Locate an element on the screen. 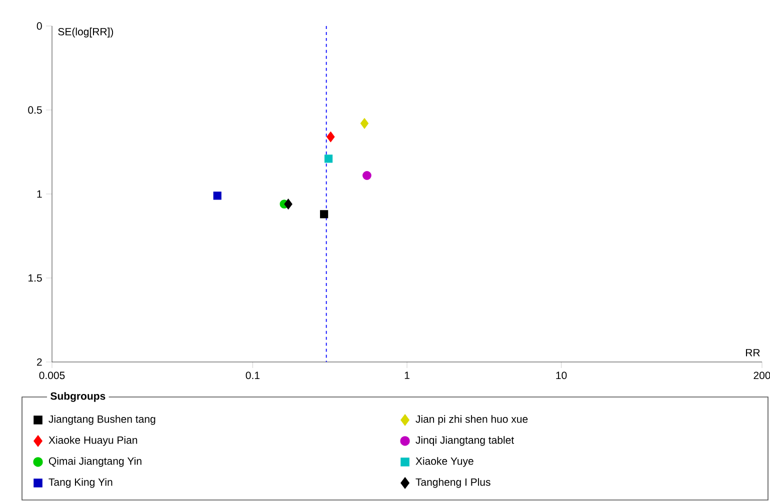  x-tick-label: 10 is located at coordinates (561, 376).